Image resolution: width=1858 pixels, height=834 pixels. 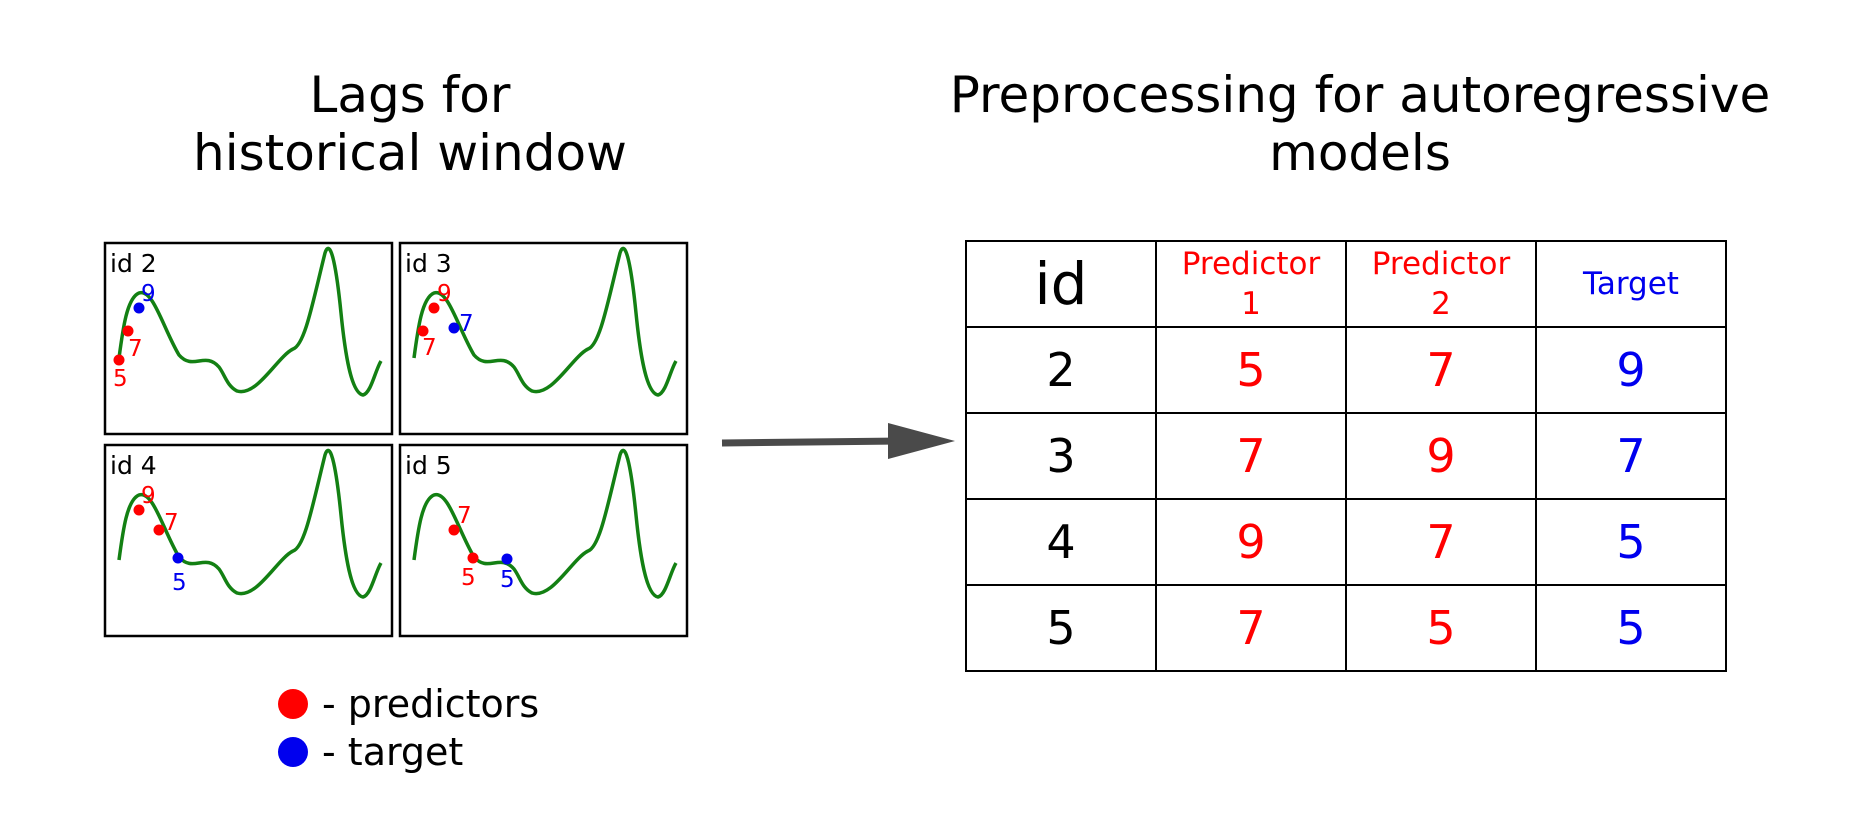 I want to click on red-dot-icon, so click(x=293, y=704).